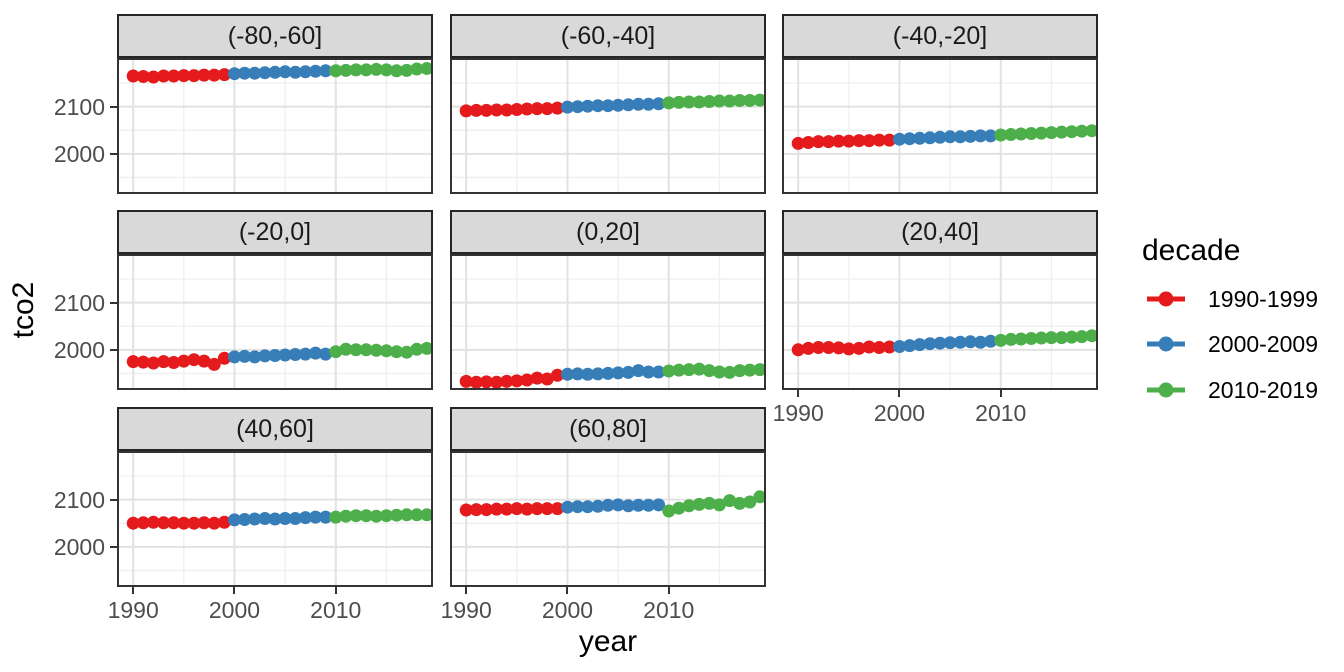 This screenshot has width=1344, height=672. I want to click on facet-strip: (-80,-60], so click(275, 36).